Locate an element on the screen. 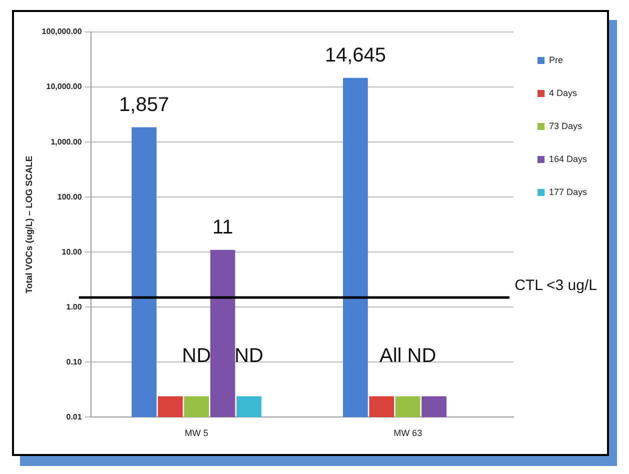 The height and width of the screenshot is (474, 629). y-tick-label: 10,000.00 is located at coordinates (64, 87).